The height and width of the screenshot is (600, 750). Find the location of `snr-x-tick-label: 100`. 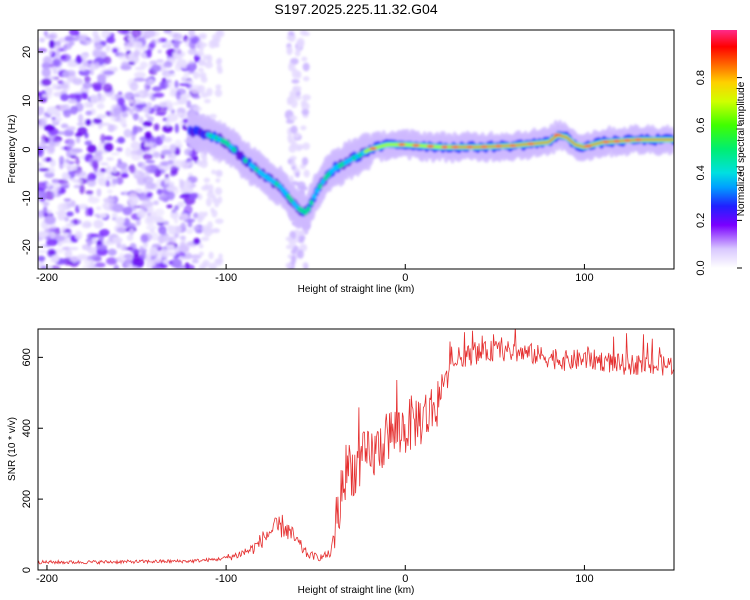

snr-x-tick-label: 100 is located at coordinates (584, 579).